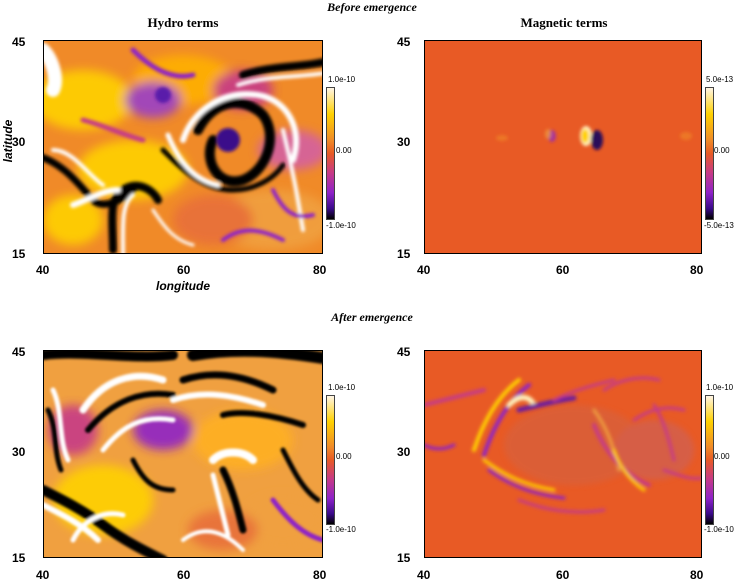 This screenshot has width=744, height=588. I want to click on colorbar-magnetic-before, so click(709, 153).